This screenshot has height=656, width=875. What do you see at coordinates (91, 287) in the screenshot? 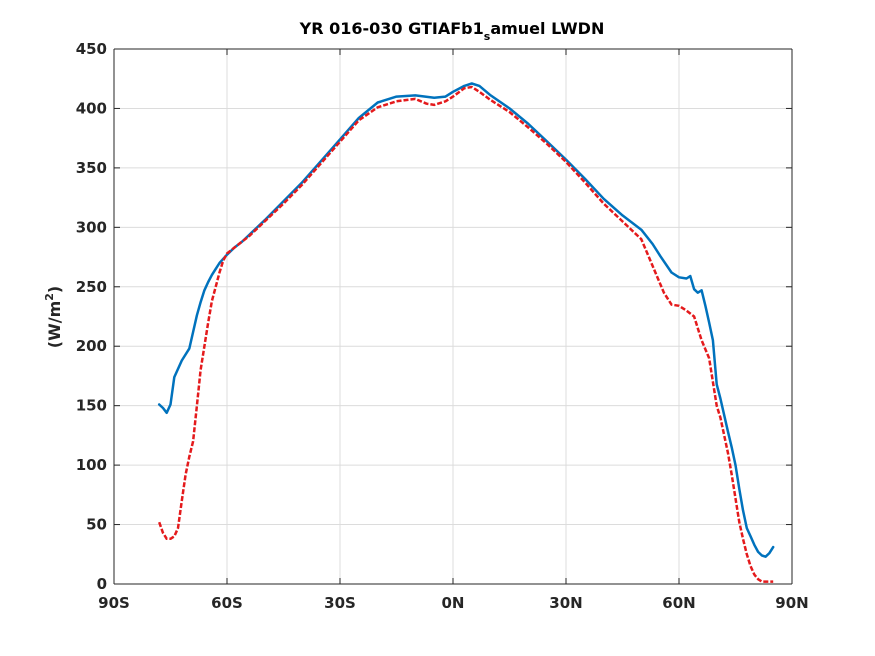
I see `y-tick-label-5: 250` at bounding box center [91, 287].